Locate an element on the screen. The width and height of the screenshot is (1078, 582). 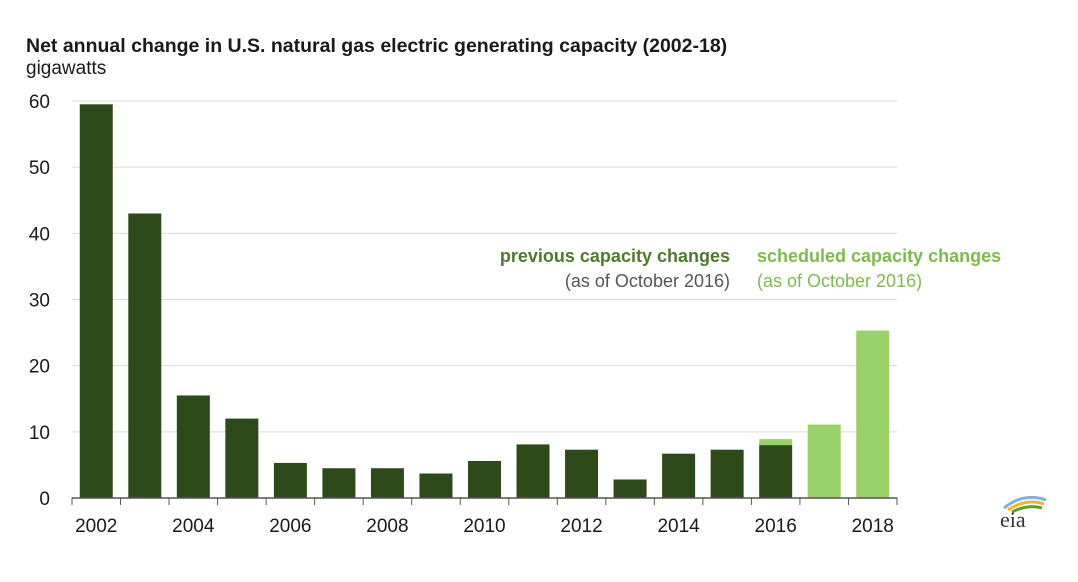
bar-2009-previous is located at coordinates (436, 485).